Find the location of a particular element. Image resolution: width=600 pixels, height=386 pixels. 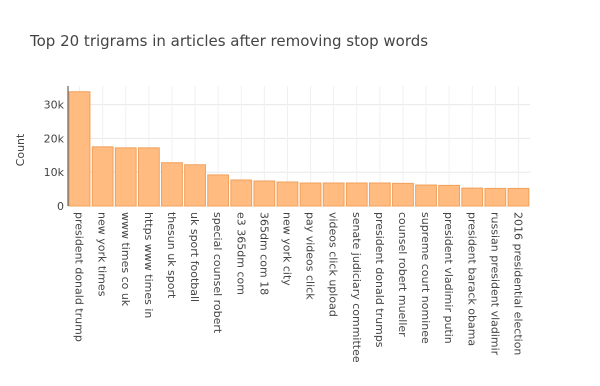

x-tick-label: www times co uk is located at coordinates (125, 259).